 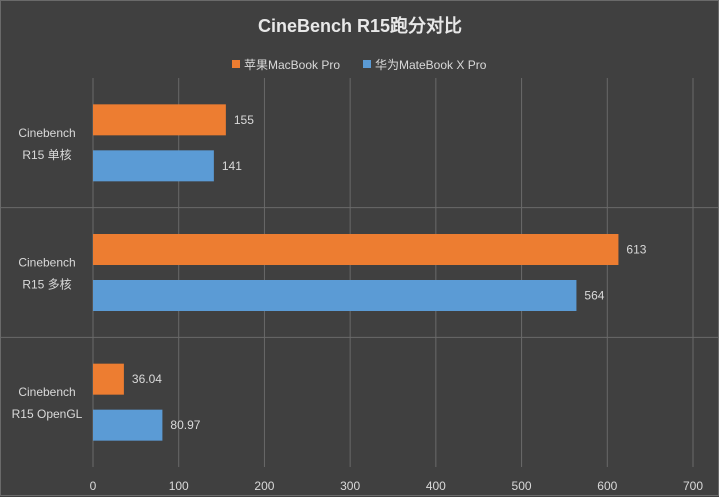 I want to click on data-label: 564, so click(x=594, y=296).